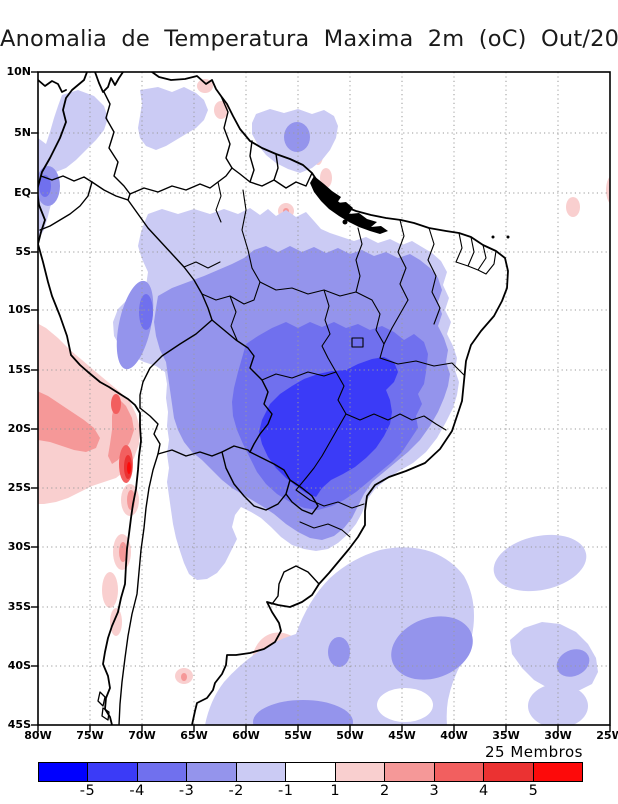 Image resolution: width=618 pixels, height=804 pixels. Describe the element at coordinates (454, 735) in the screenshot. I see `lon-tick-label-40W: 40W` at that location.